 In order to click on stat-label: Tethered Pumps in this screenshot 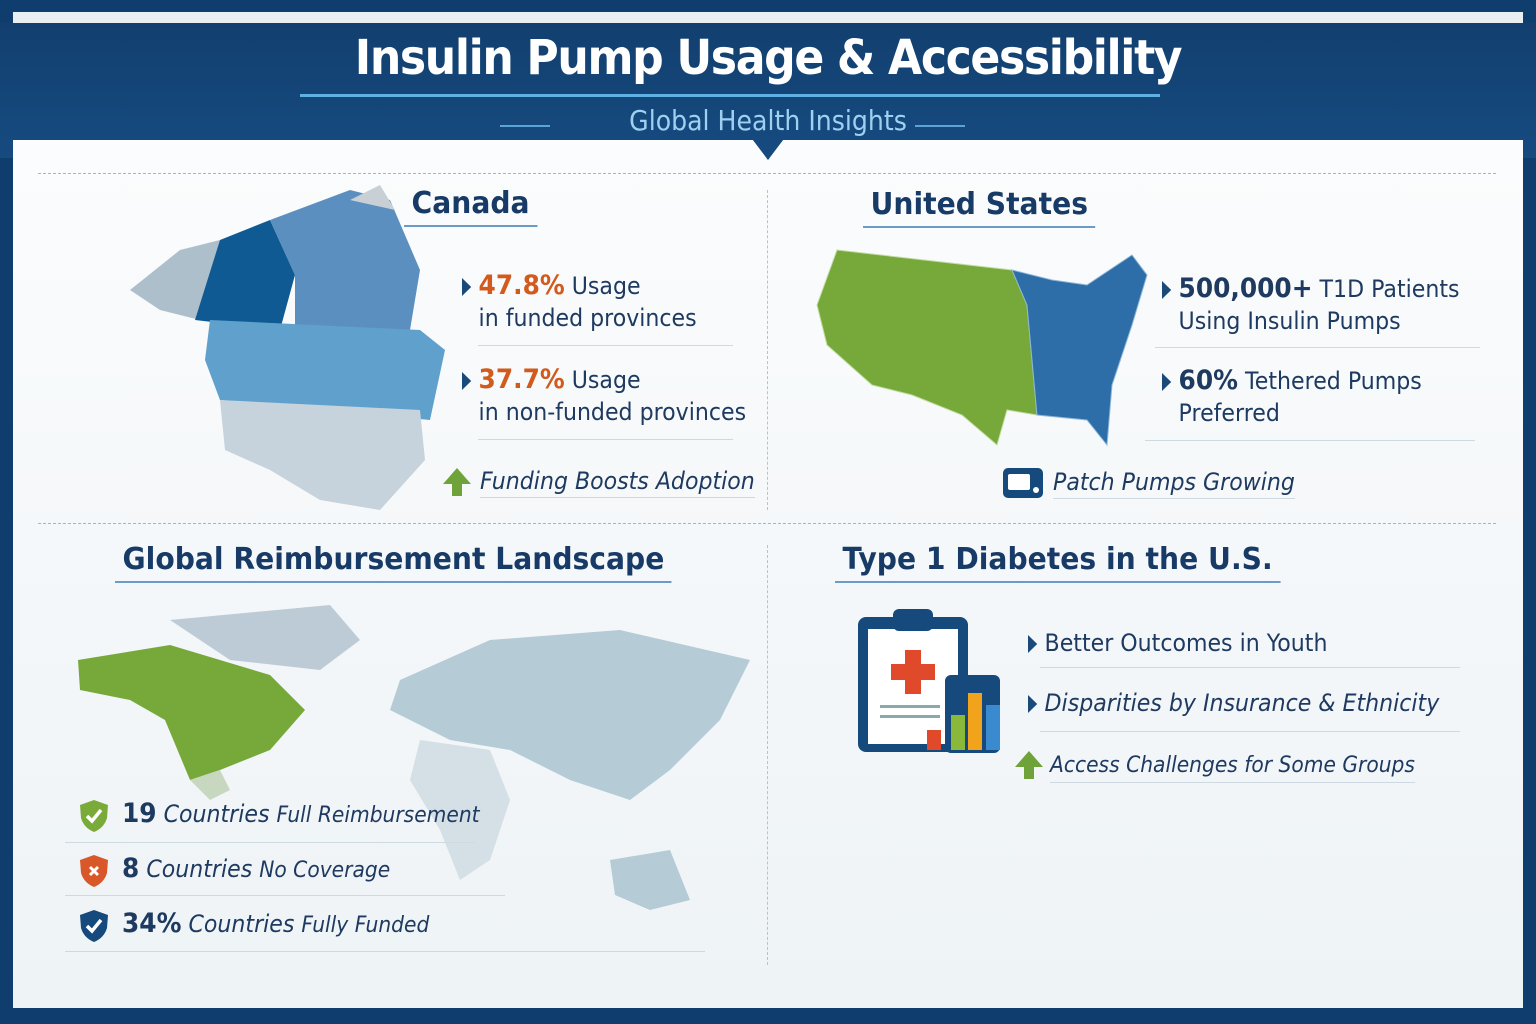, I will do `click(1333, 381)`.